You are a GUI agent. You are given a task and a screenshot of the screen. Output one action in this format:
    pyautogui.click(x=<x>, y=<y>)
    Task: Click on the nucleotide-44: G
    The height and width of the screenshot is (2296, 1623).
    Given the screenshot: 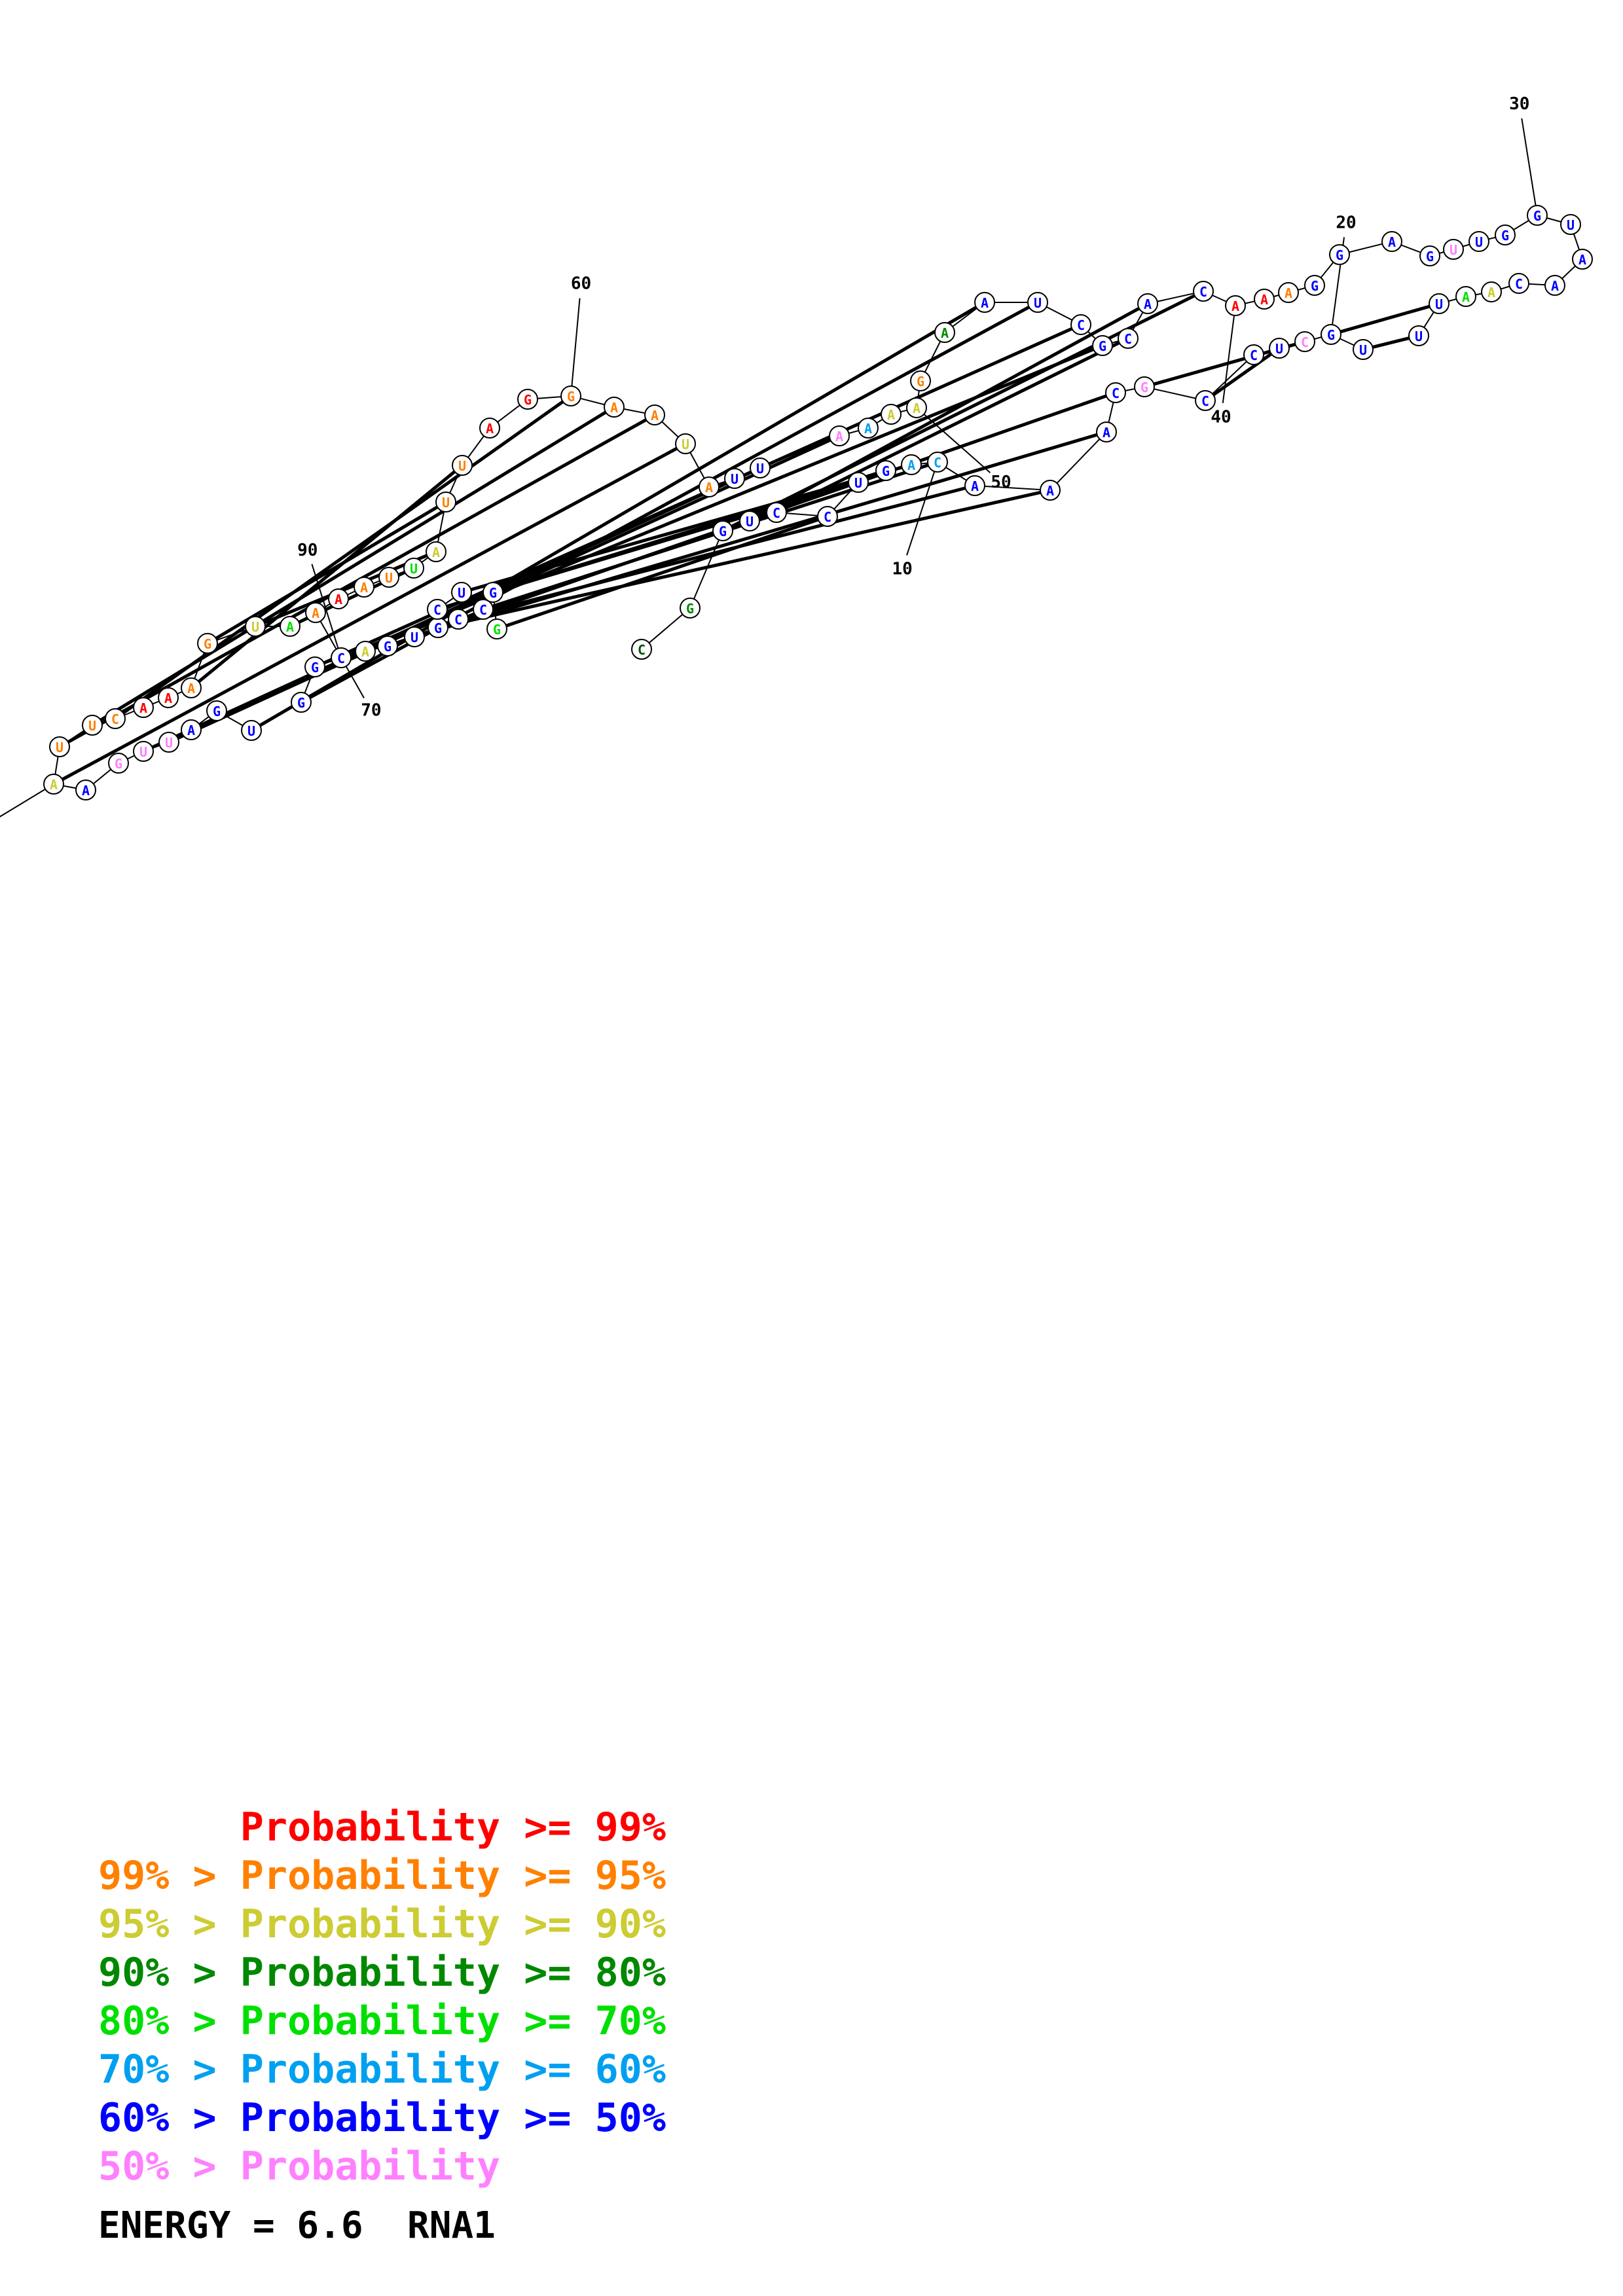 What is the action you would take?
    pyautogui.click(x=1102, y=345)
    